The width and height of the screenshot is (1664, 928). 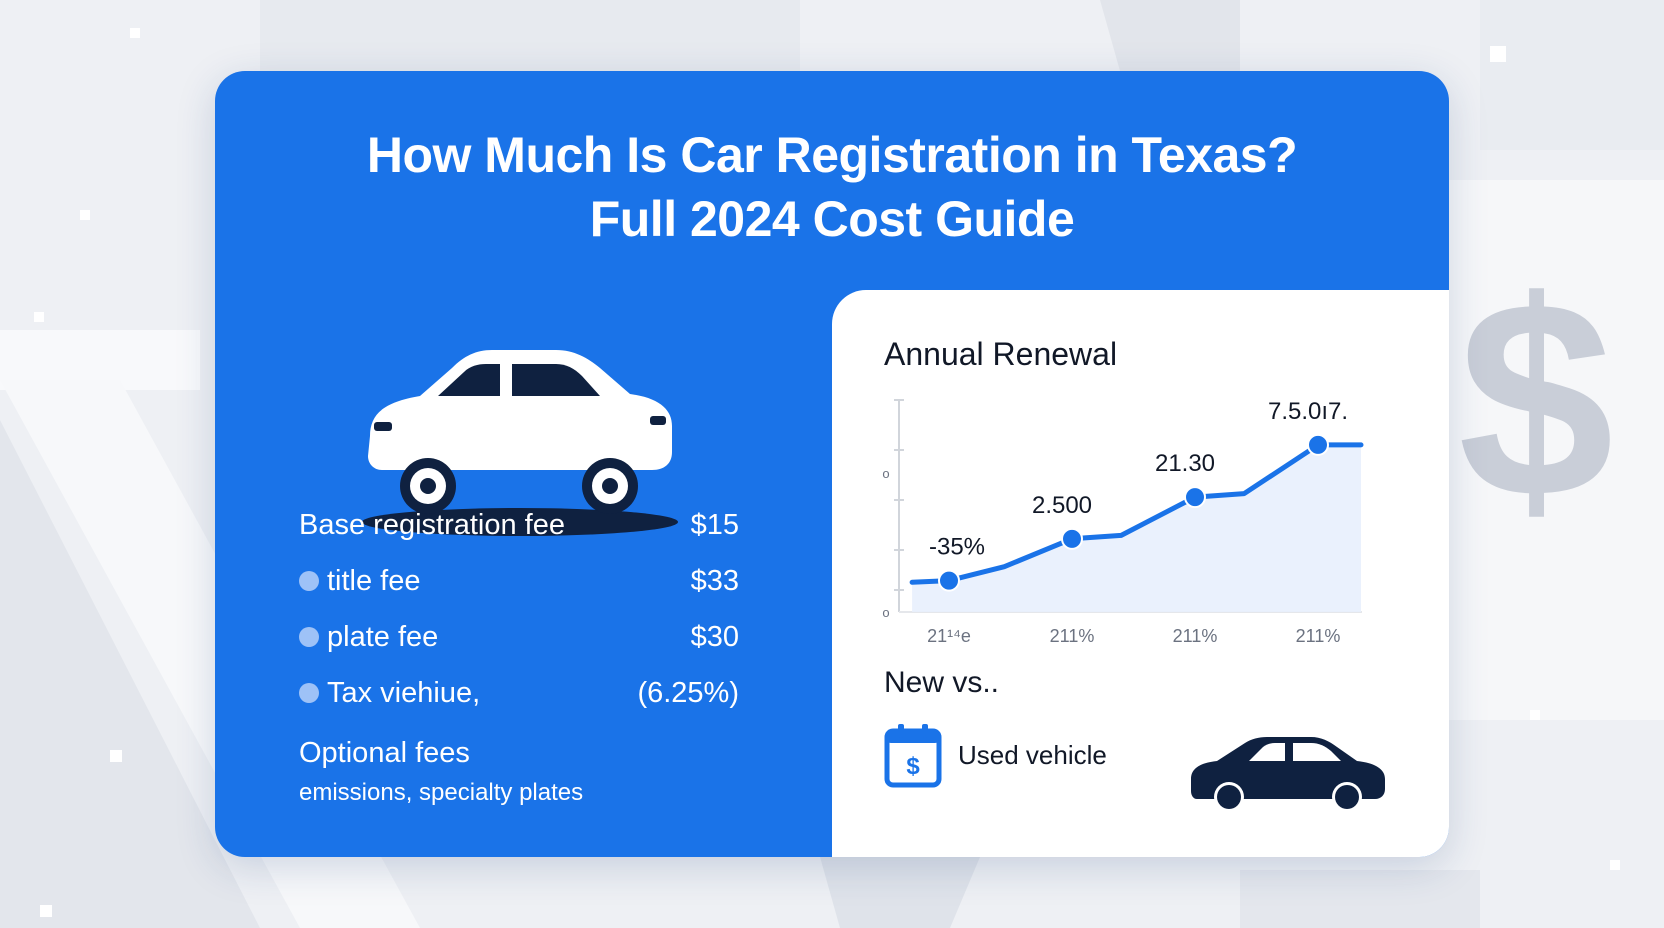 What do you see at coordinates (957, 547) in the screenshot?
I see `data-label: -35%` at bounding box center [957, 547].